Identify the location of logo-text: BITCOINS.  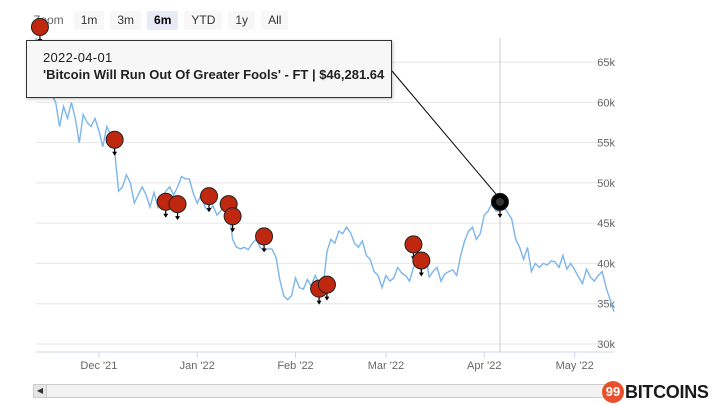
(667, 391).